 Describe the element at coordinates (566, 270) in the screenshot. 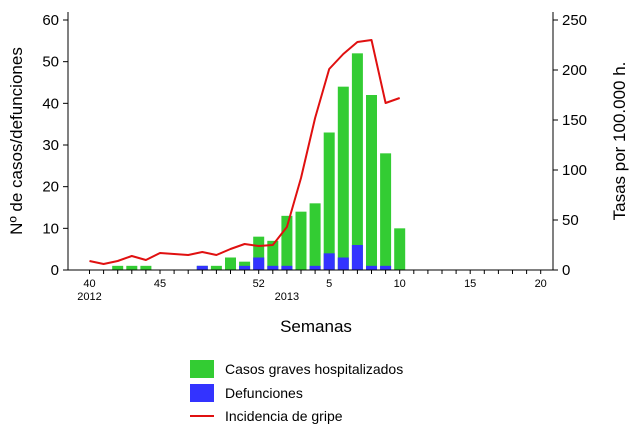

I see `right-tick-label-0: 0` at that location.